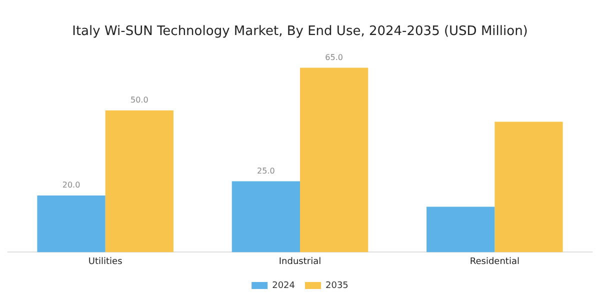 This screenshot has height=300, width=600. I want to click on data-label: 20.0, so click(71, 185).